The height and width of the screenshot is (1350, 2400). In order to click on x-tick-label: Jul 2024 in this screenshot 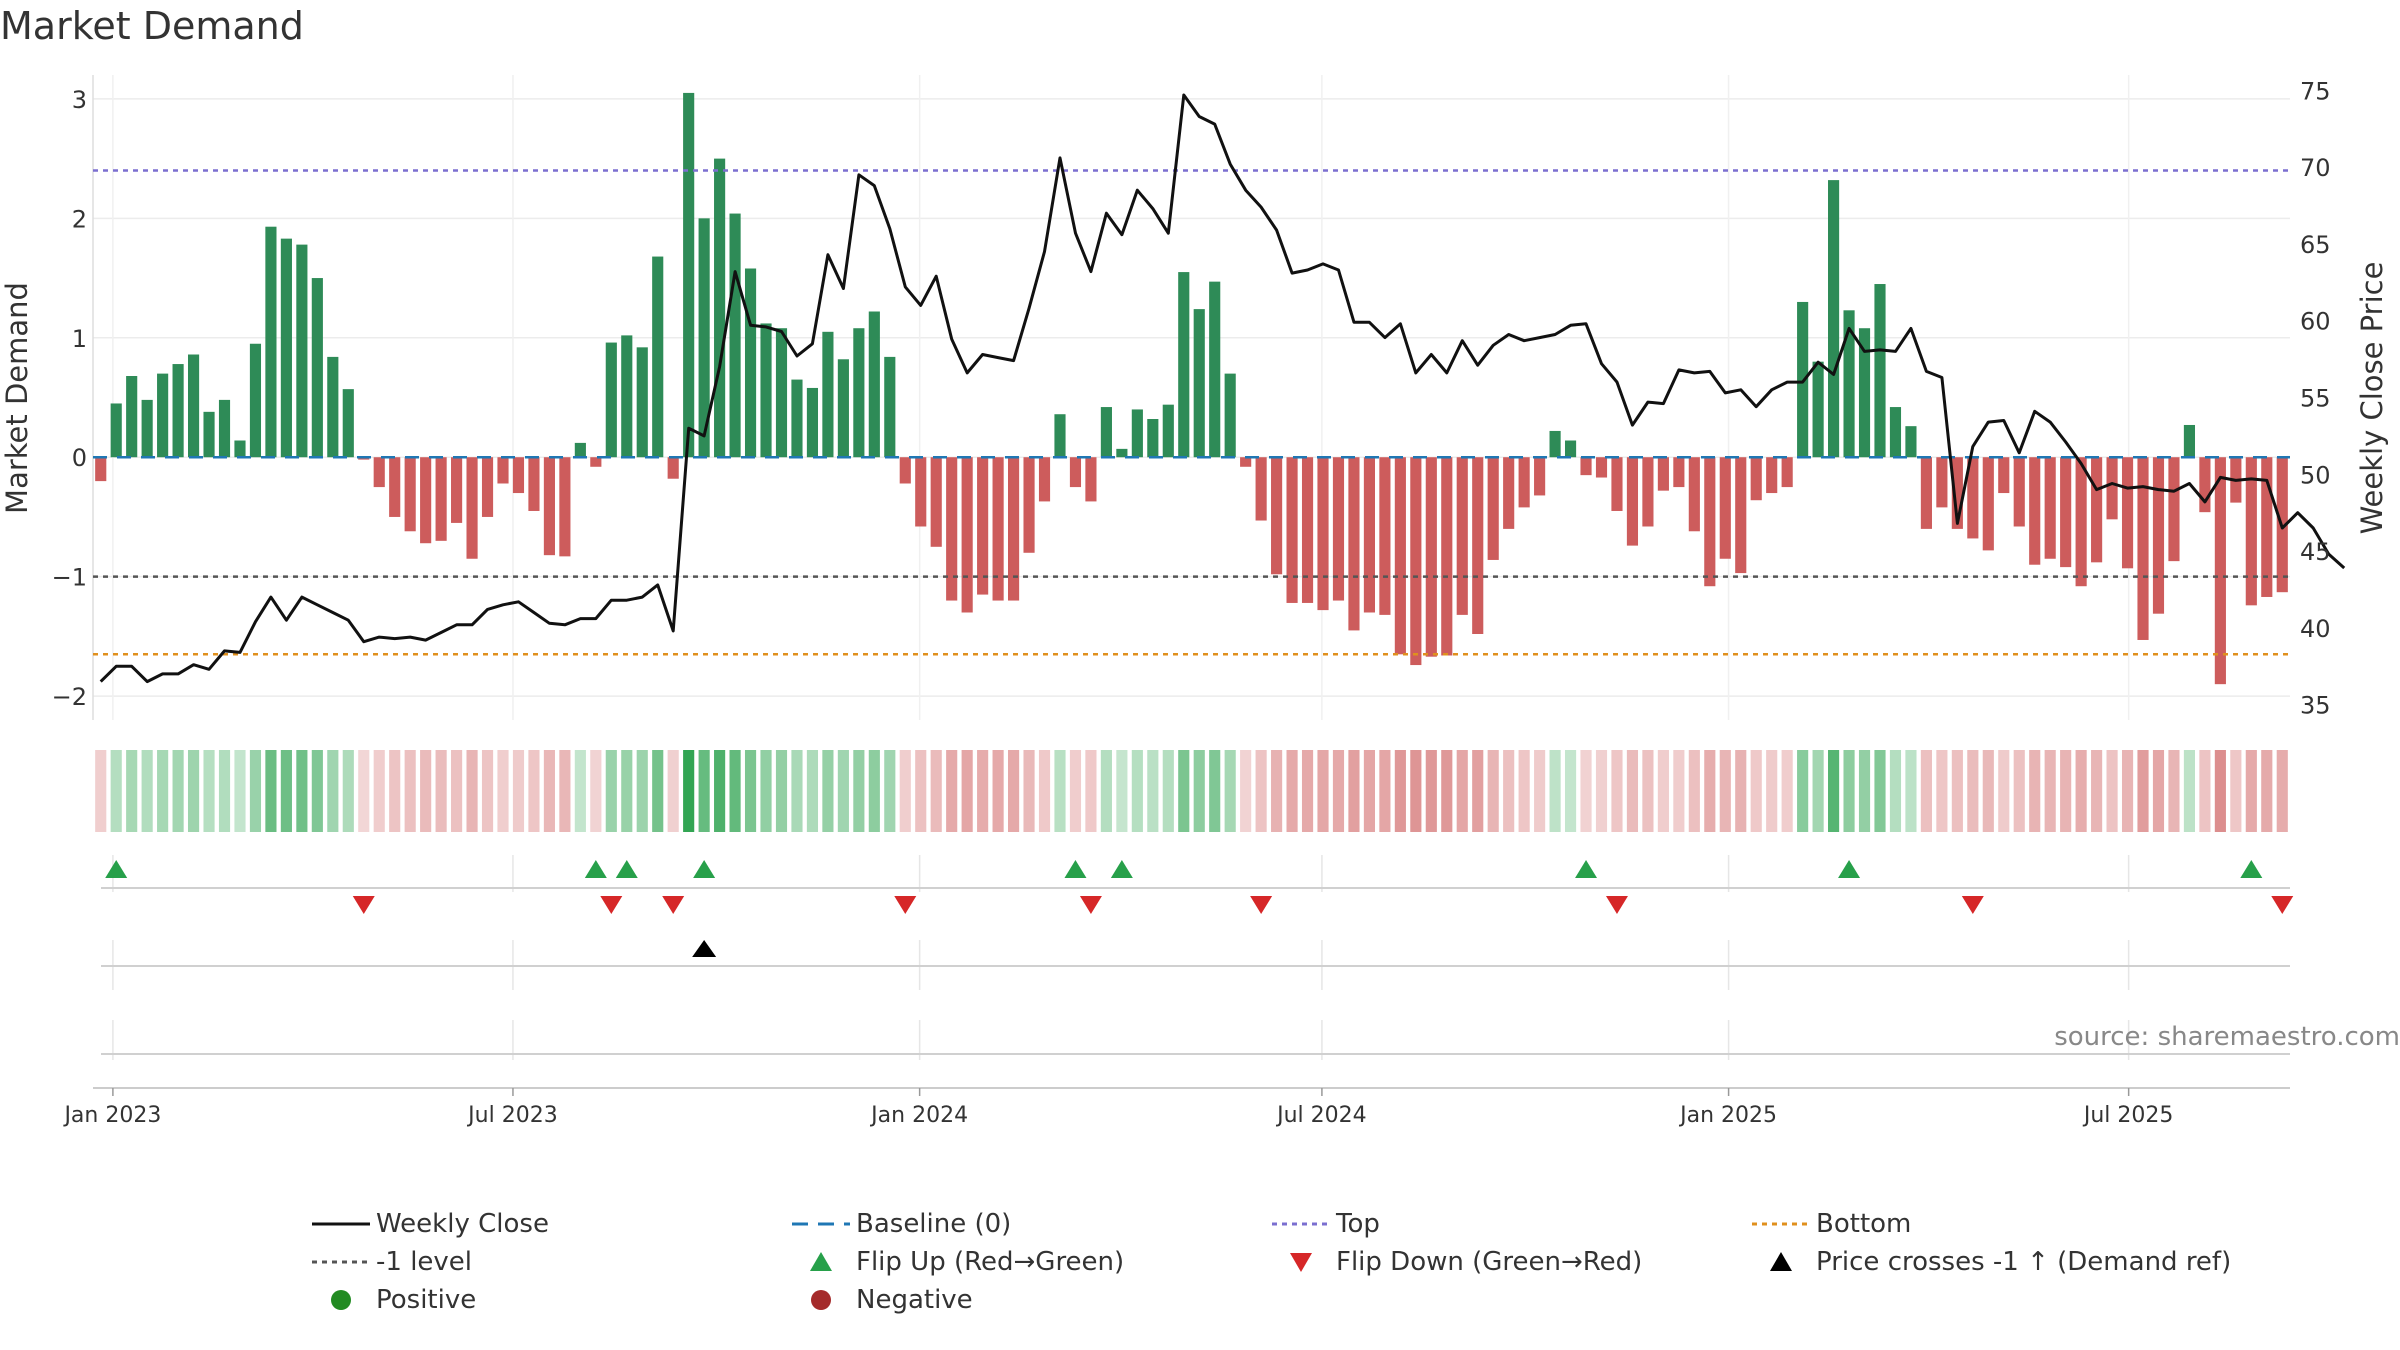, I will do `click(1321, 1115)`.